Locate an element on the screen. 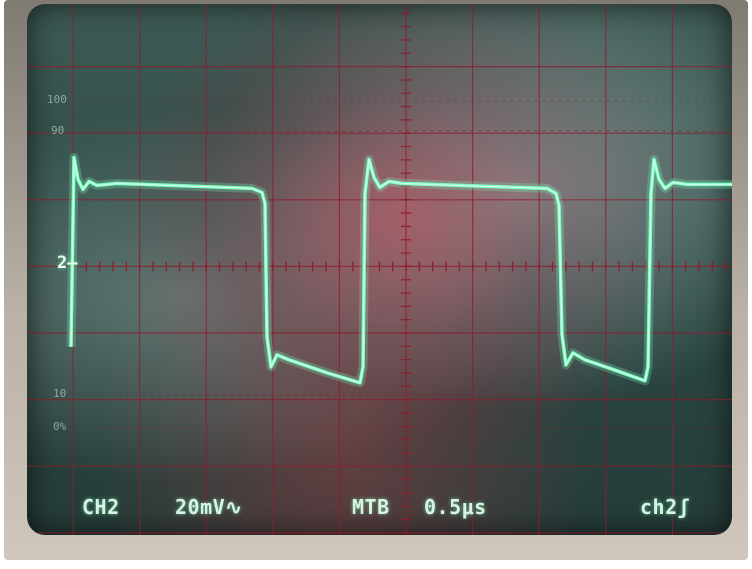  channel-marker-number: 2 is located at coordinates (62, 263).